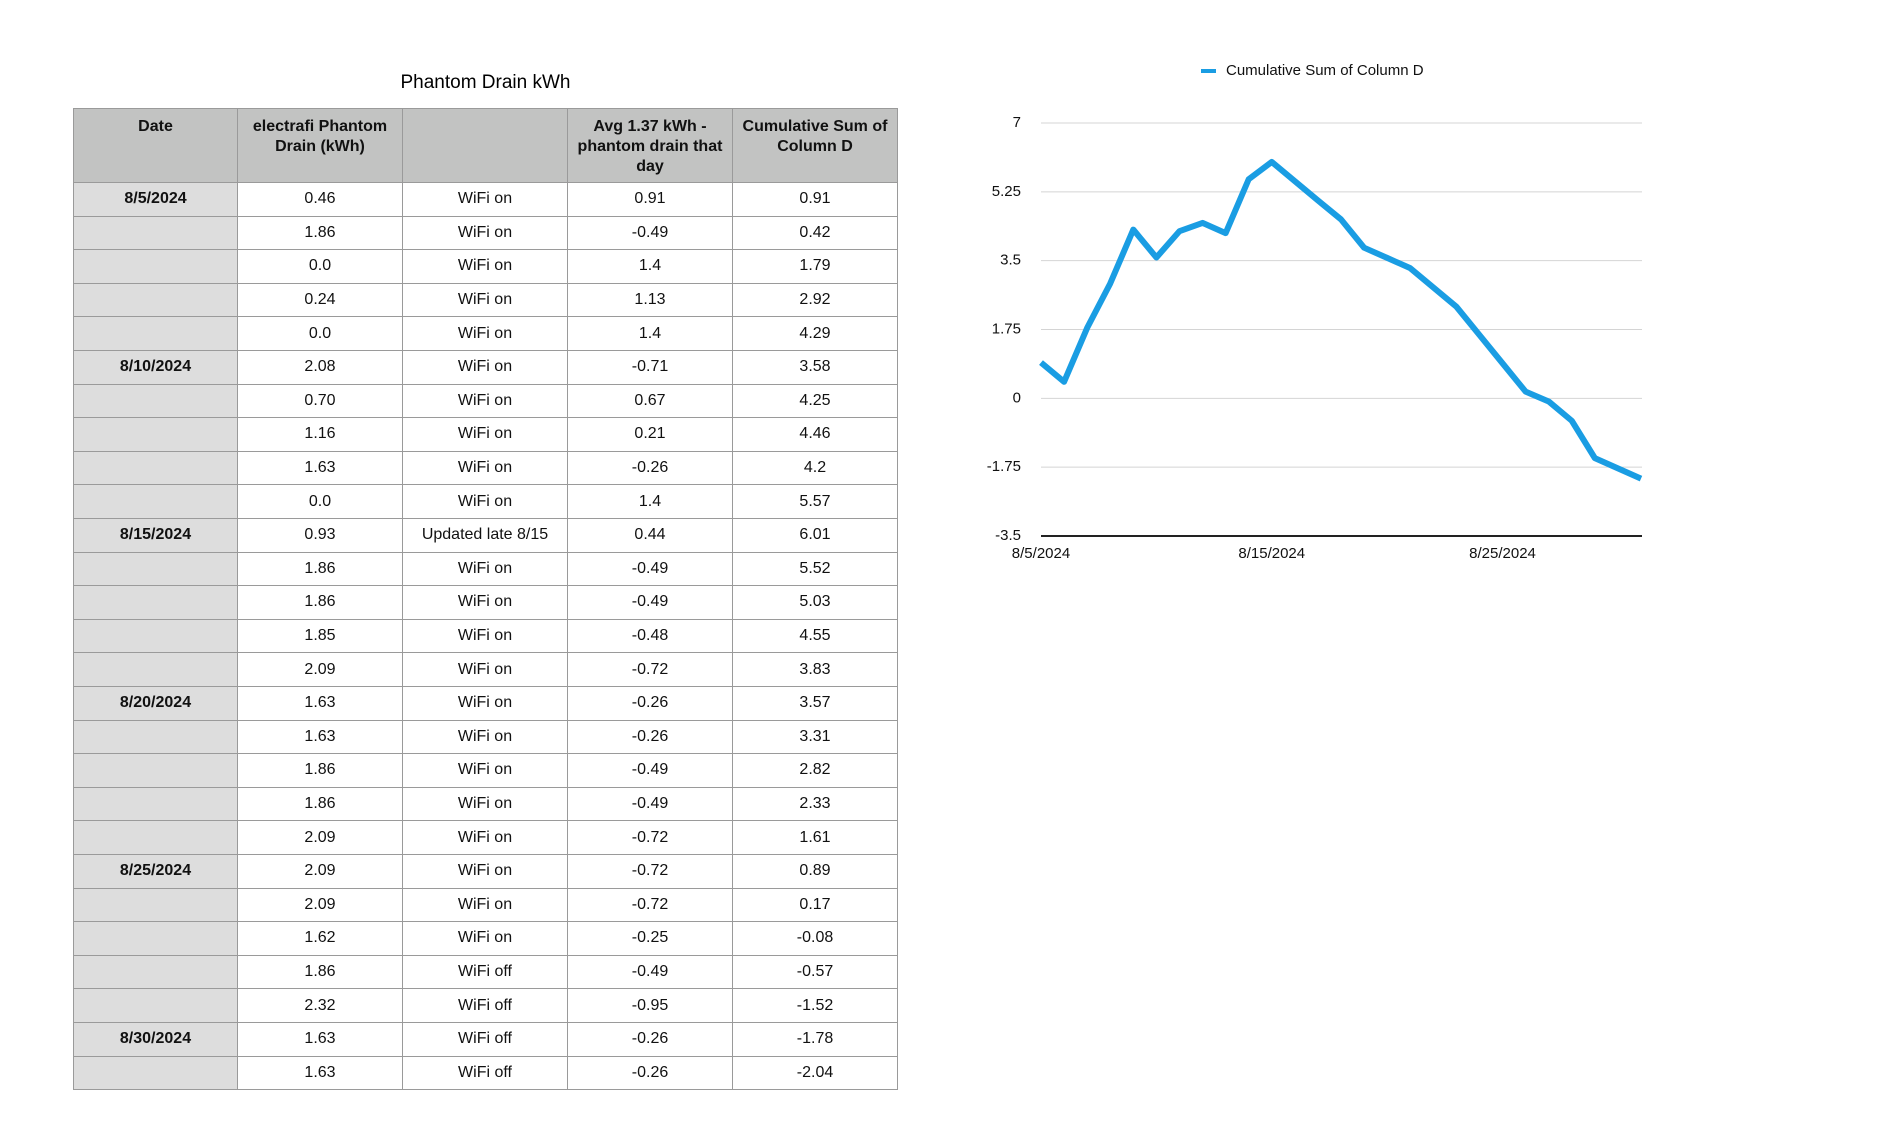 The width and height of the screenshot is (1900, 1137). I want to click on table-cell: 0.46, so click(320, 200).